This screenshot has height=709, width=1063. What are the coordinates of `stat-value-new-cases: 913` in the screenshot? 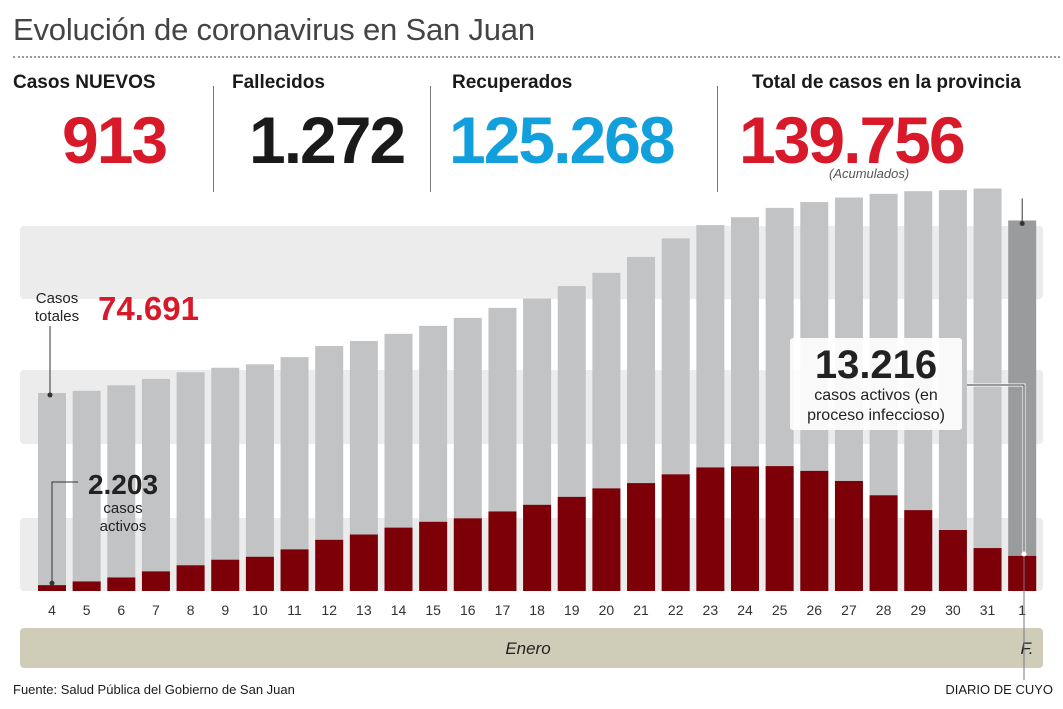 It's located at (115, 140).